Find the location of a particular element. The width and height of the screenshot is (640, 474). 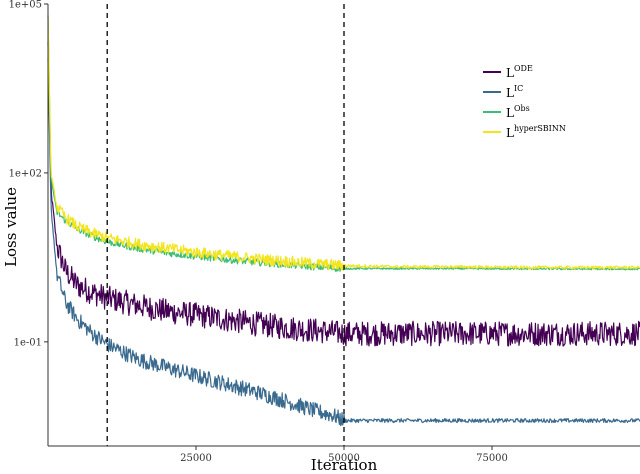

x-tick-label: 50000 is located at coordinates (344, 458).